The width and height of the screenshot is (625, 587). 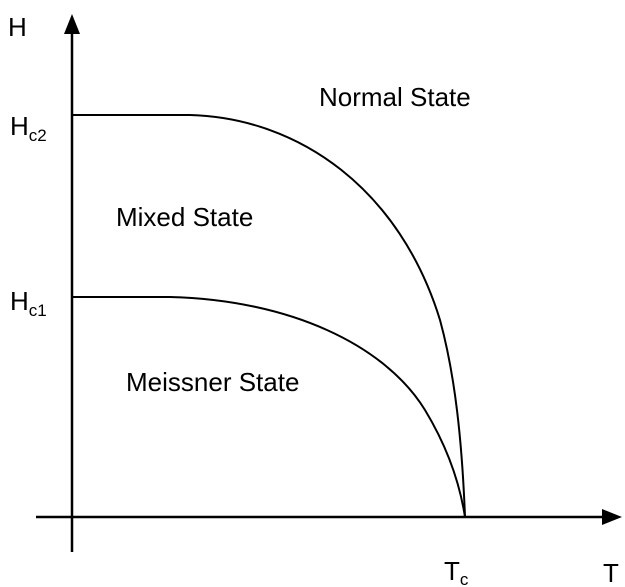 I want to click on hc1-tick-label: Hc1, so click(x=28, y=303).